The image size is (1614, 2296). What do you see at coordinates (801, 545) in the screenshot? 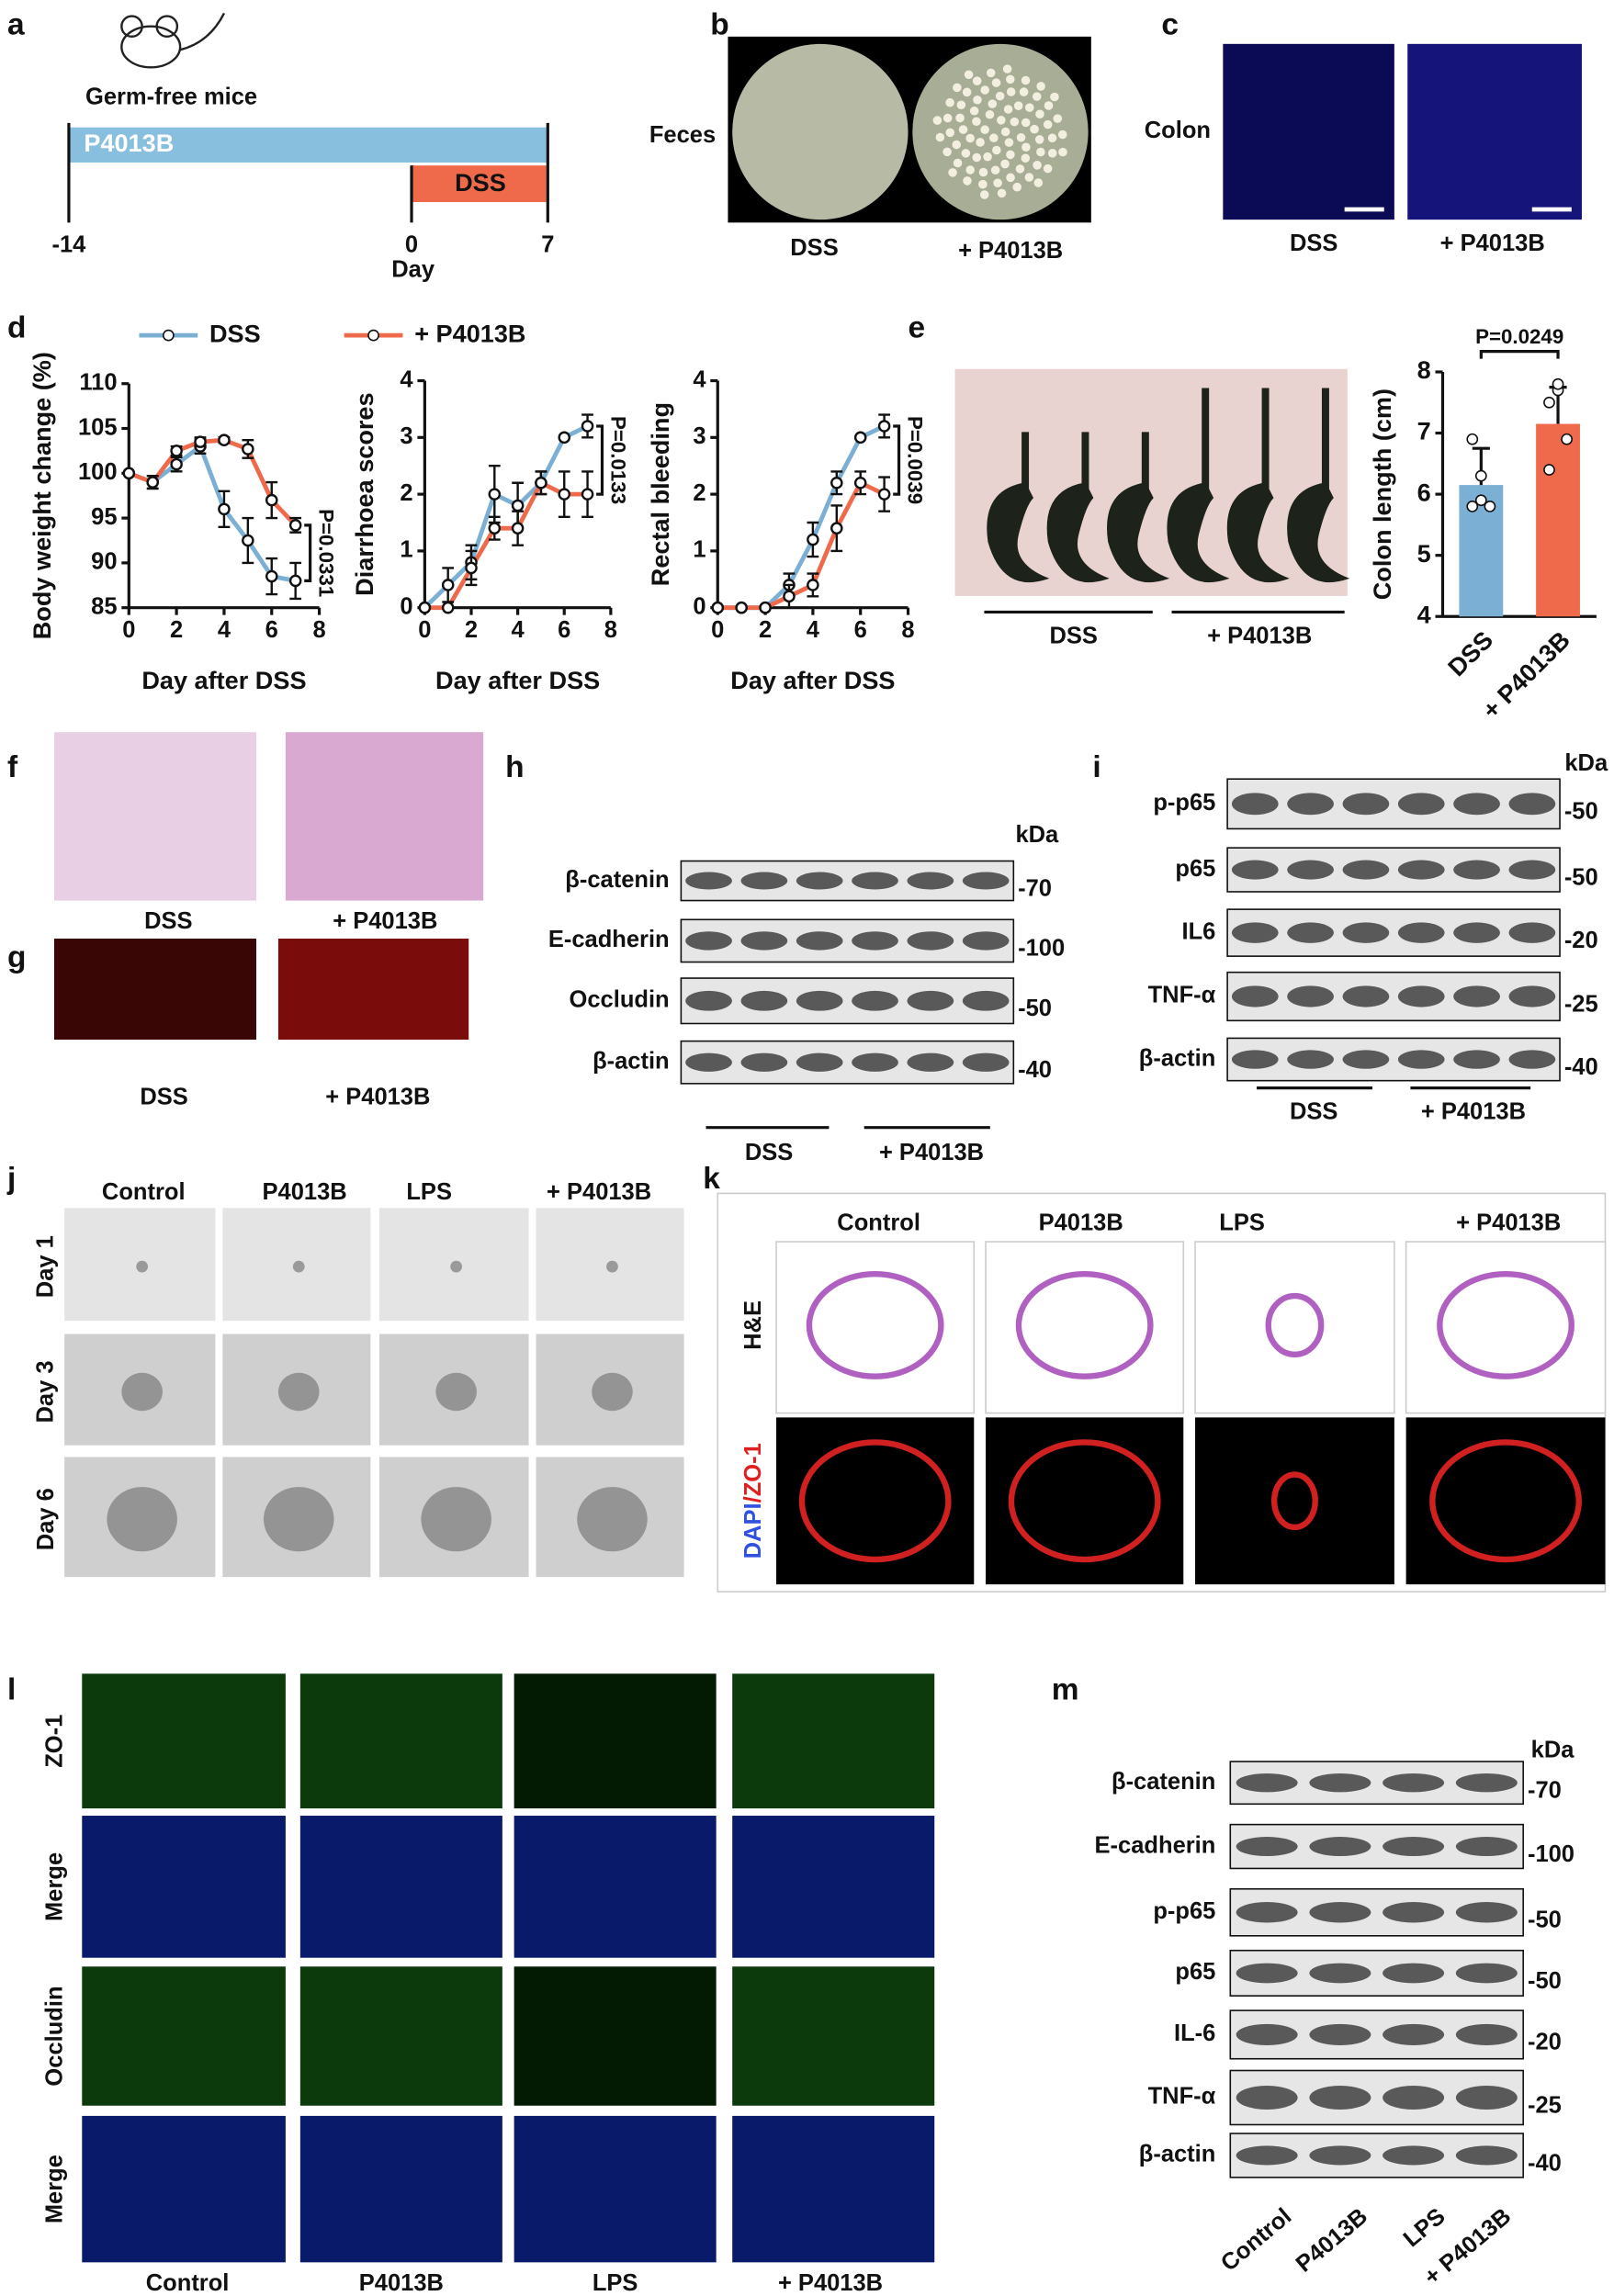
I see `series-line` at bounding box center [801, 545].